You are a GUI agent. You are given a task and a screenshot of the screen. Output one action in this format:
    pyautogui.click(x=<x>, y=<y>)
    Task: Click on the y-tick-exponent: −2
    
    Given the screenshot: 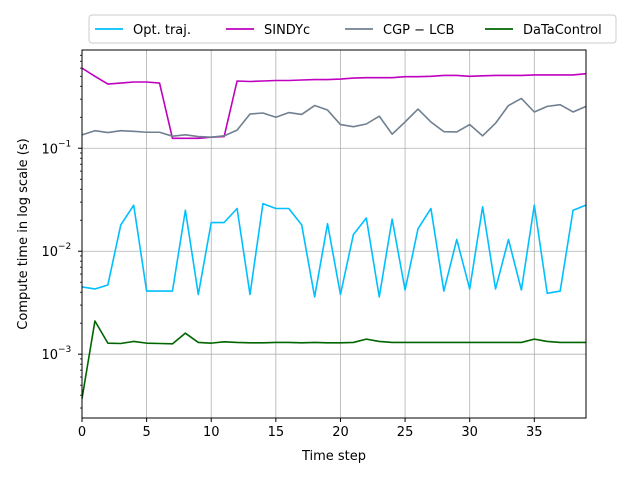 What is the action you would take?
    pyautogui.click(x=64, y=247)
    